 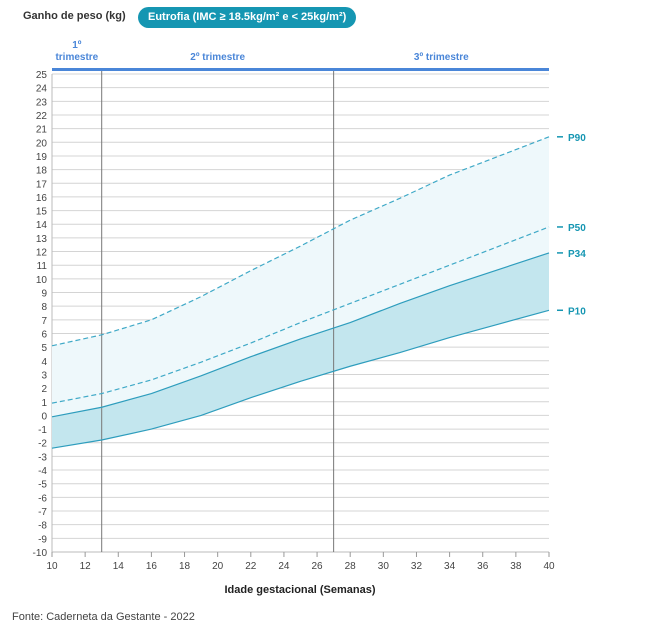 What do you see at coordinates (44, 416) in the screenshot?
I see `y-tick-label: 0` at bounding box center [44, 416].